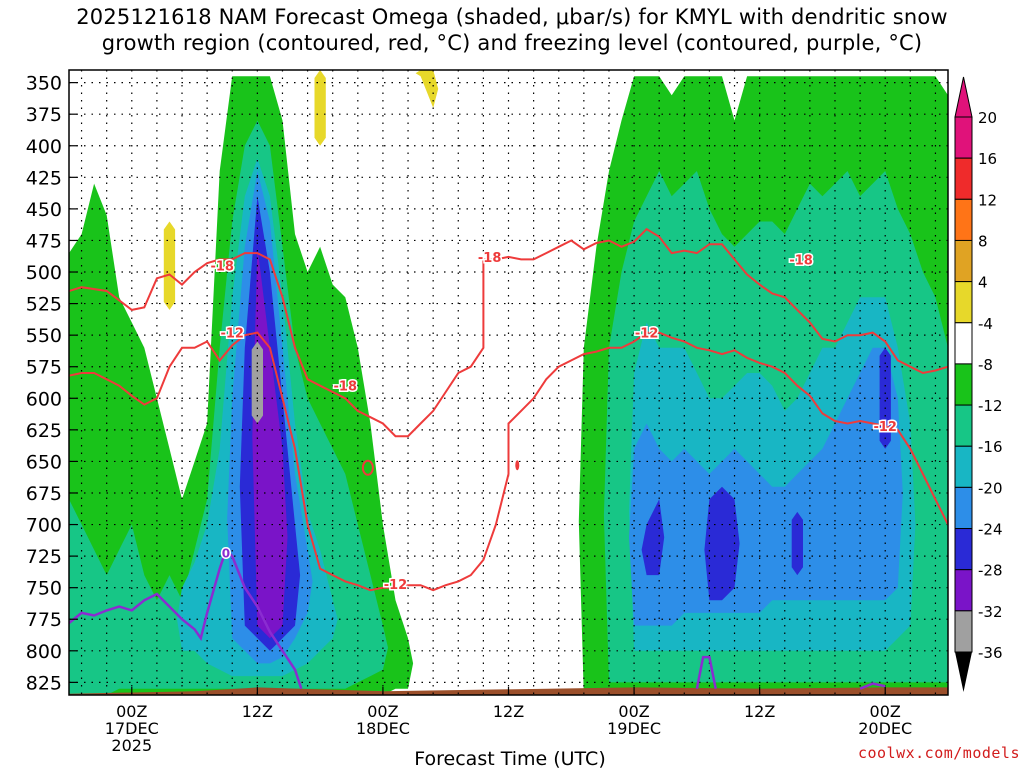 The width and height of the screenshot is (1024, 768). I want to click on colorbar-label-12: -32, so click(990, 612).